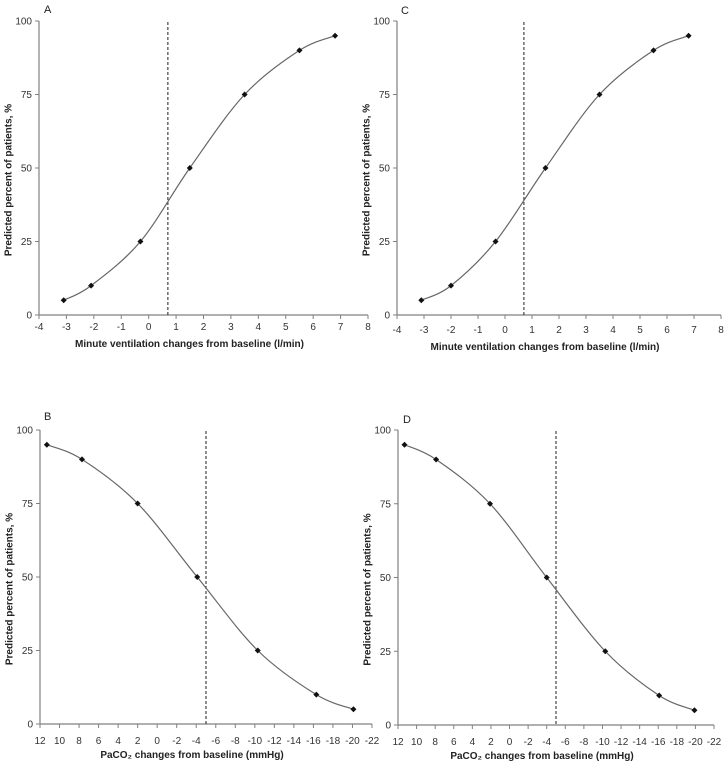 The width and height of the screenshot is (728, 765). I want to click on panel-b-letter: B, so click(47, 417).